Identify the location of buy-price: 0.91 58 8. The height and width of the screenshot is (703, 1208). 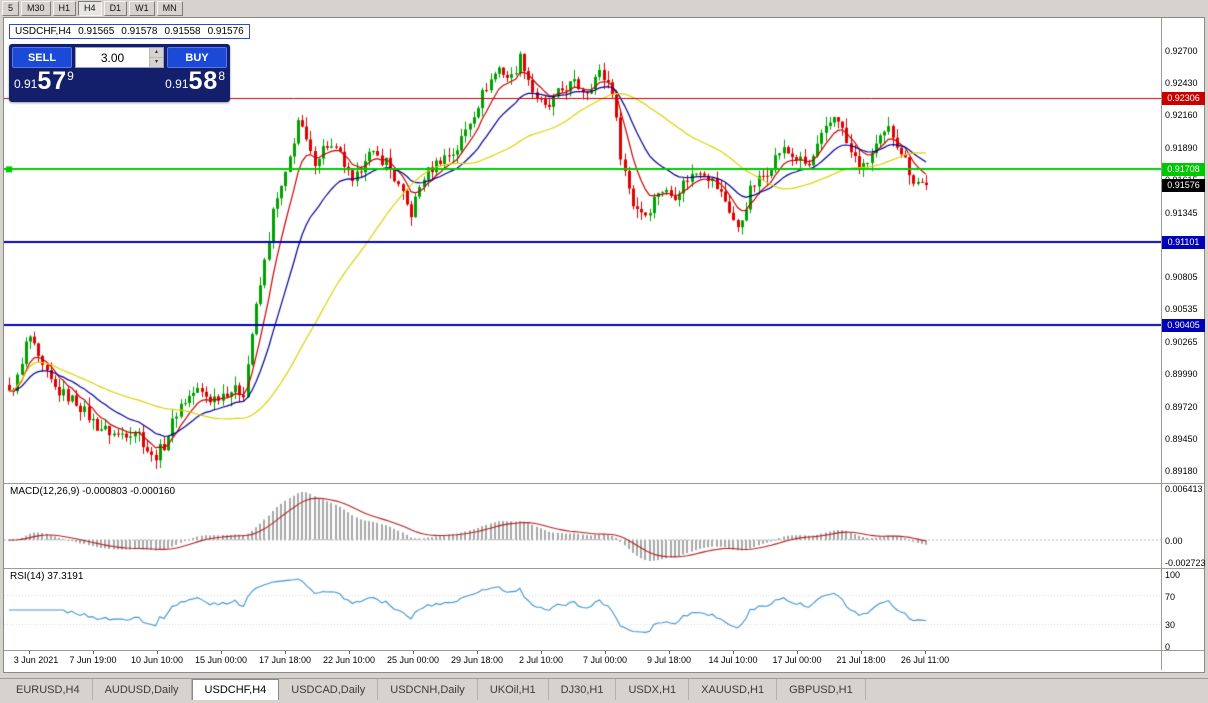
(195, 81).